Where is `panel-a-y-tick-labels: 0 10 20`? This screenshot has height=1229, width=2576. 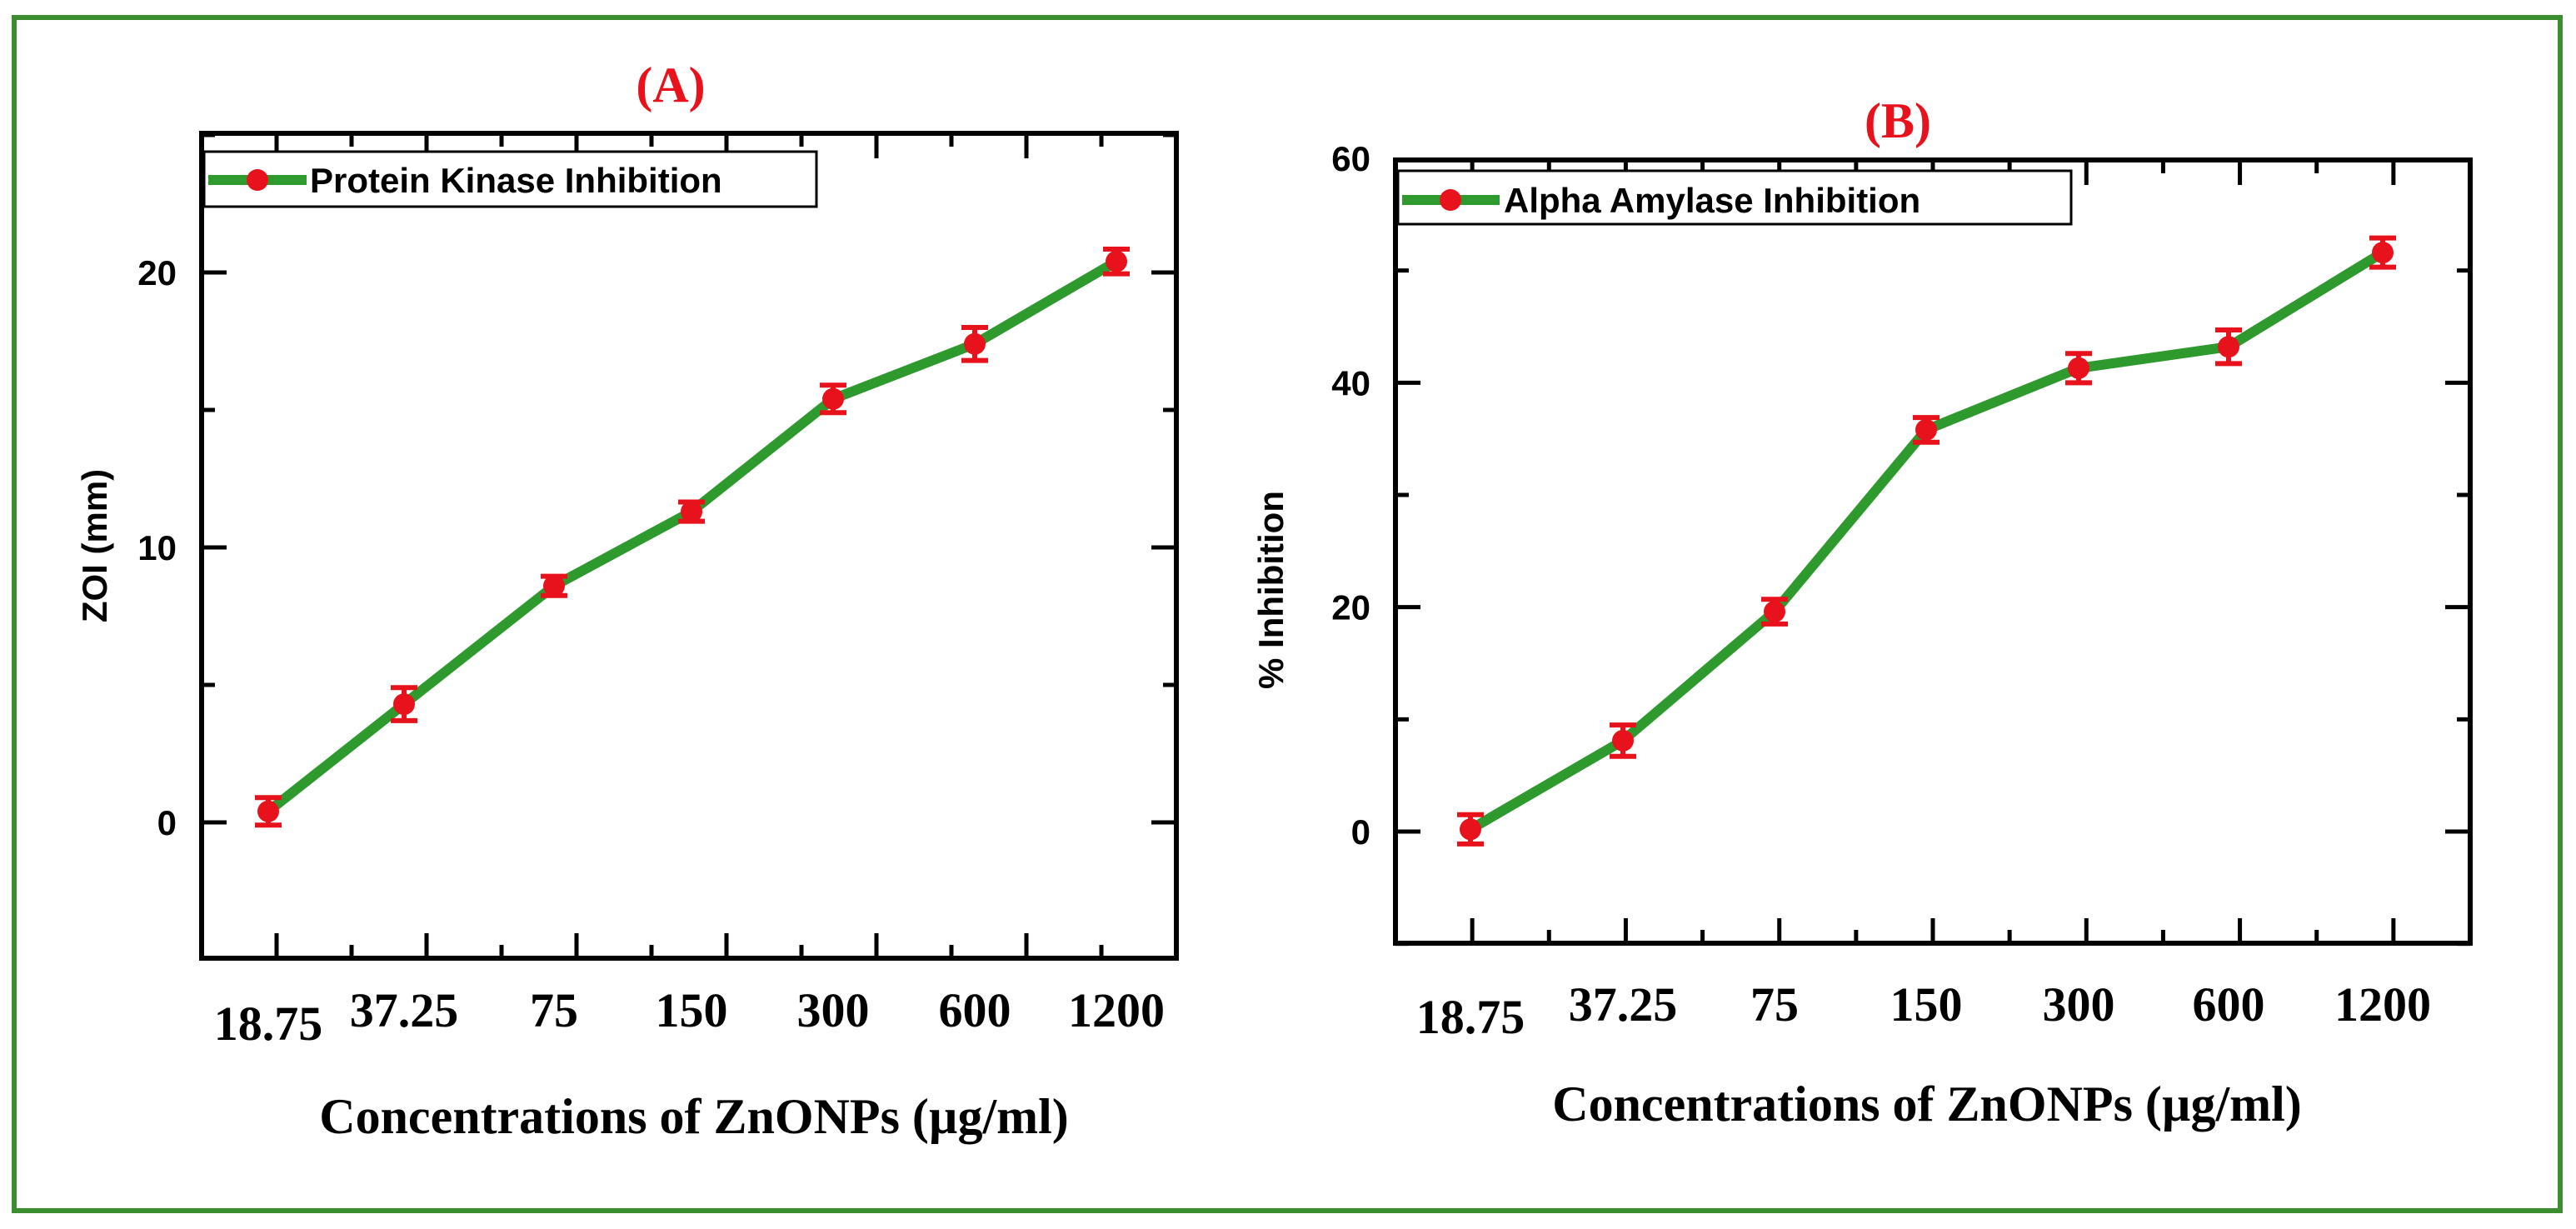 panel-a-y-tick-labels: 0 10 20 is located at coordinates (157, 547).